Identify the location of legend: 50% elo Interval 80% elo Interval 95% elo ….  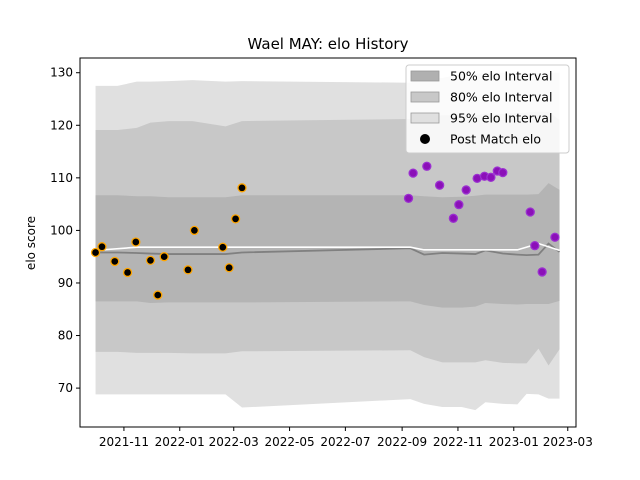
(487, 109).